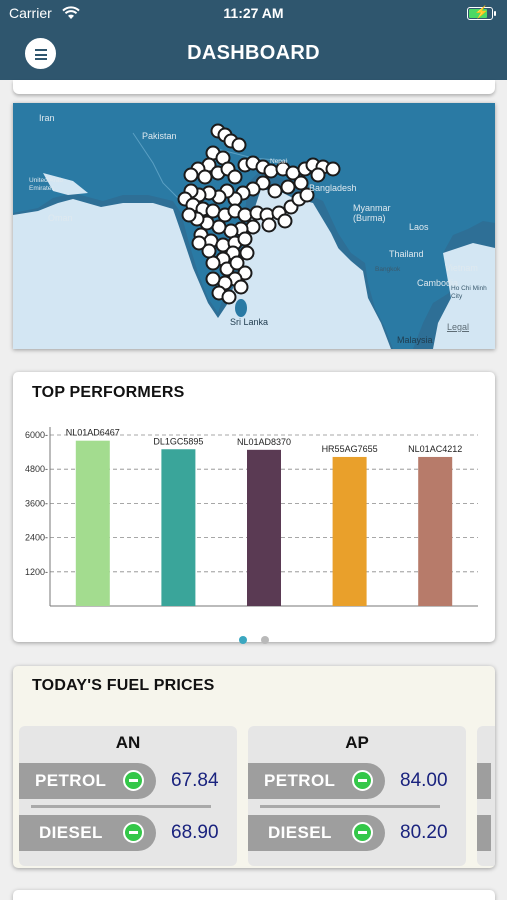 The image size is (507, 900). What do you see at coordinates (372, 213) in the screenshot?
I see `map-label: Myanmar (Burma)` at bounding box center [372, 213].